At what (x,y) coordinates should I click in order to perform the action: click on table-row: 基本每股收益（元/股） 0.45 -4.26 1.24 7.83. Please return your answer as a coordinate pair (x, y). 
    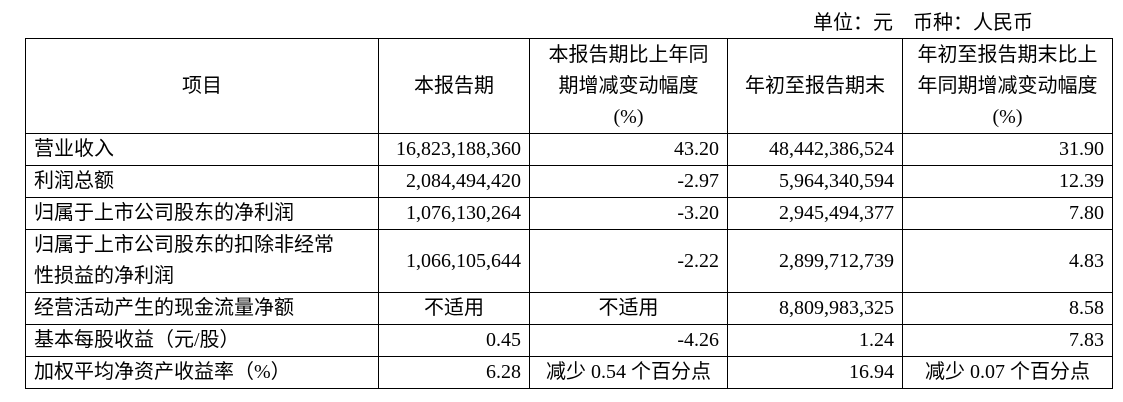
    Looking at the image, I should click on (569, 340).